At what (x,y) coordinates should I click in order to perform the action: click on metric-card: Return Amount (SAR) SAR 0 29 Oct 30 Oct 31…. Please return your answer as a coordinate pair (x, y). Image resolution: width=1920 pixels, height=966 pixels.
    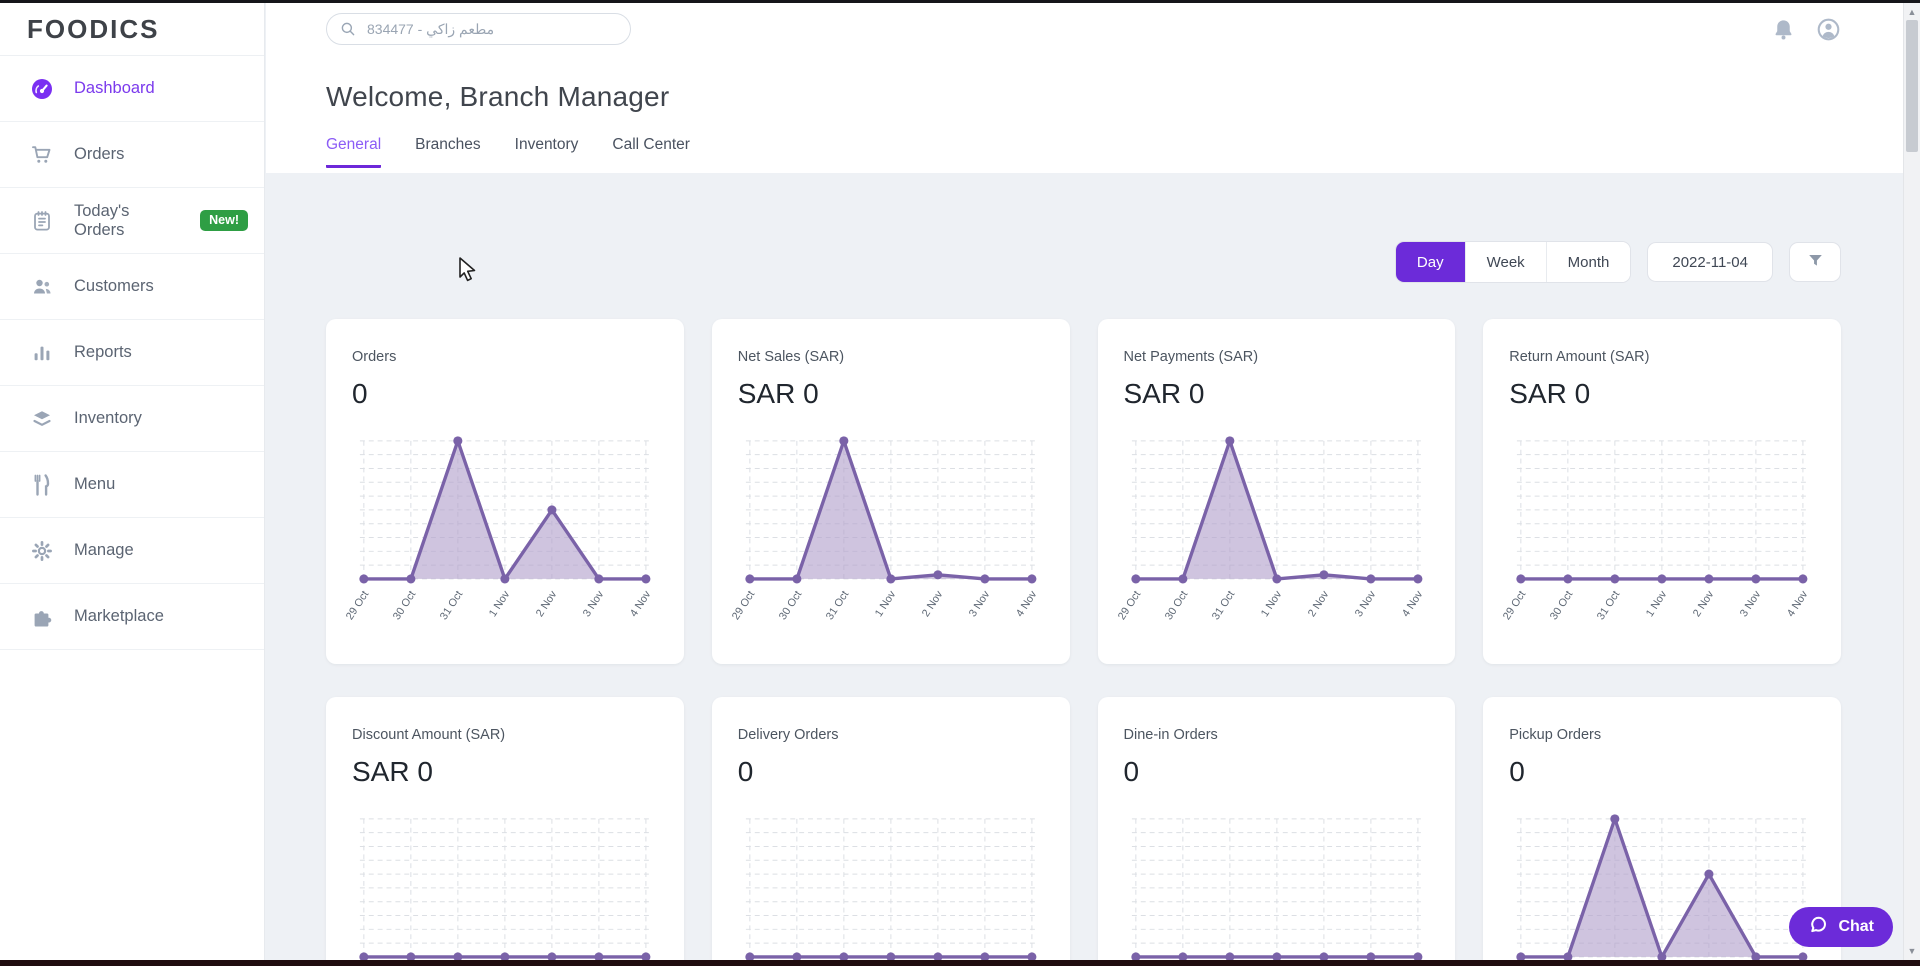
    Looking at the image, I should click on (1662, 491).